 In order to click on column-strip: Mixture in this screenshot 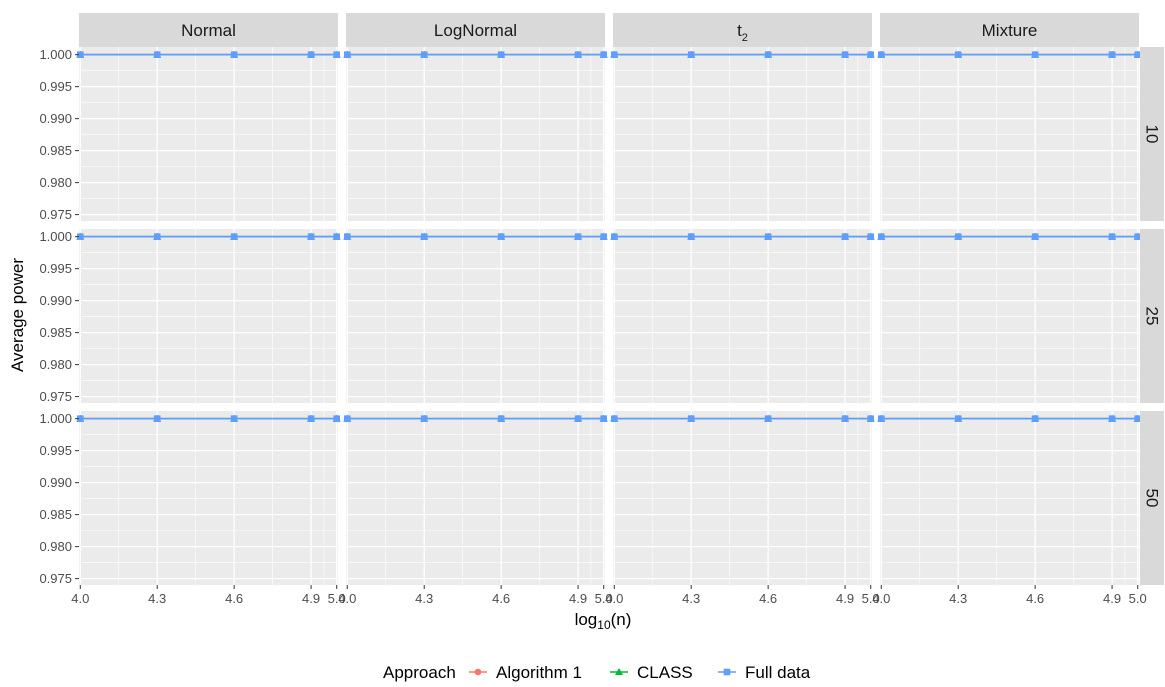, I will do `click(1009, 30)`.